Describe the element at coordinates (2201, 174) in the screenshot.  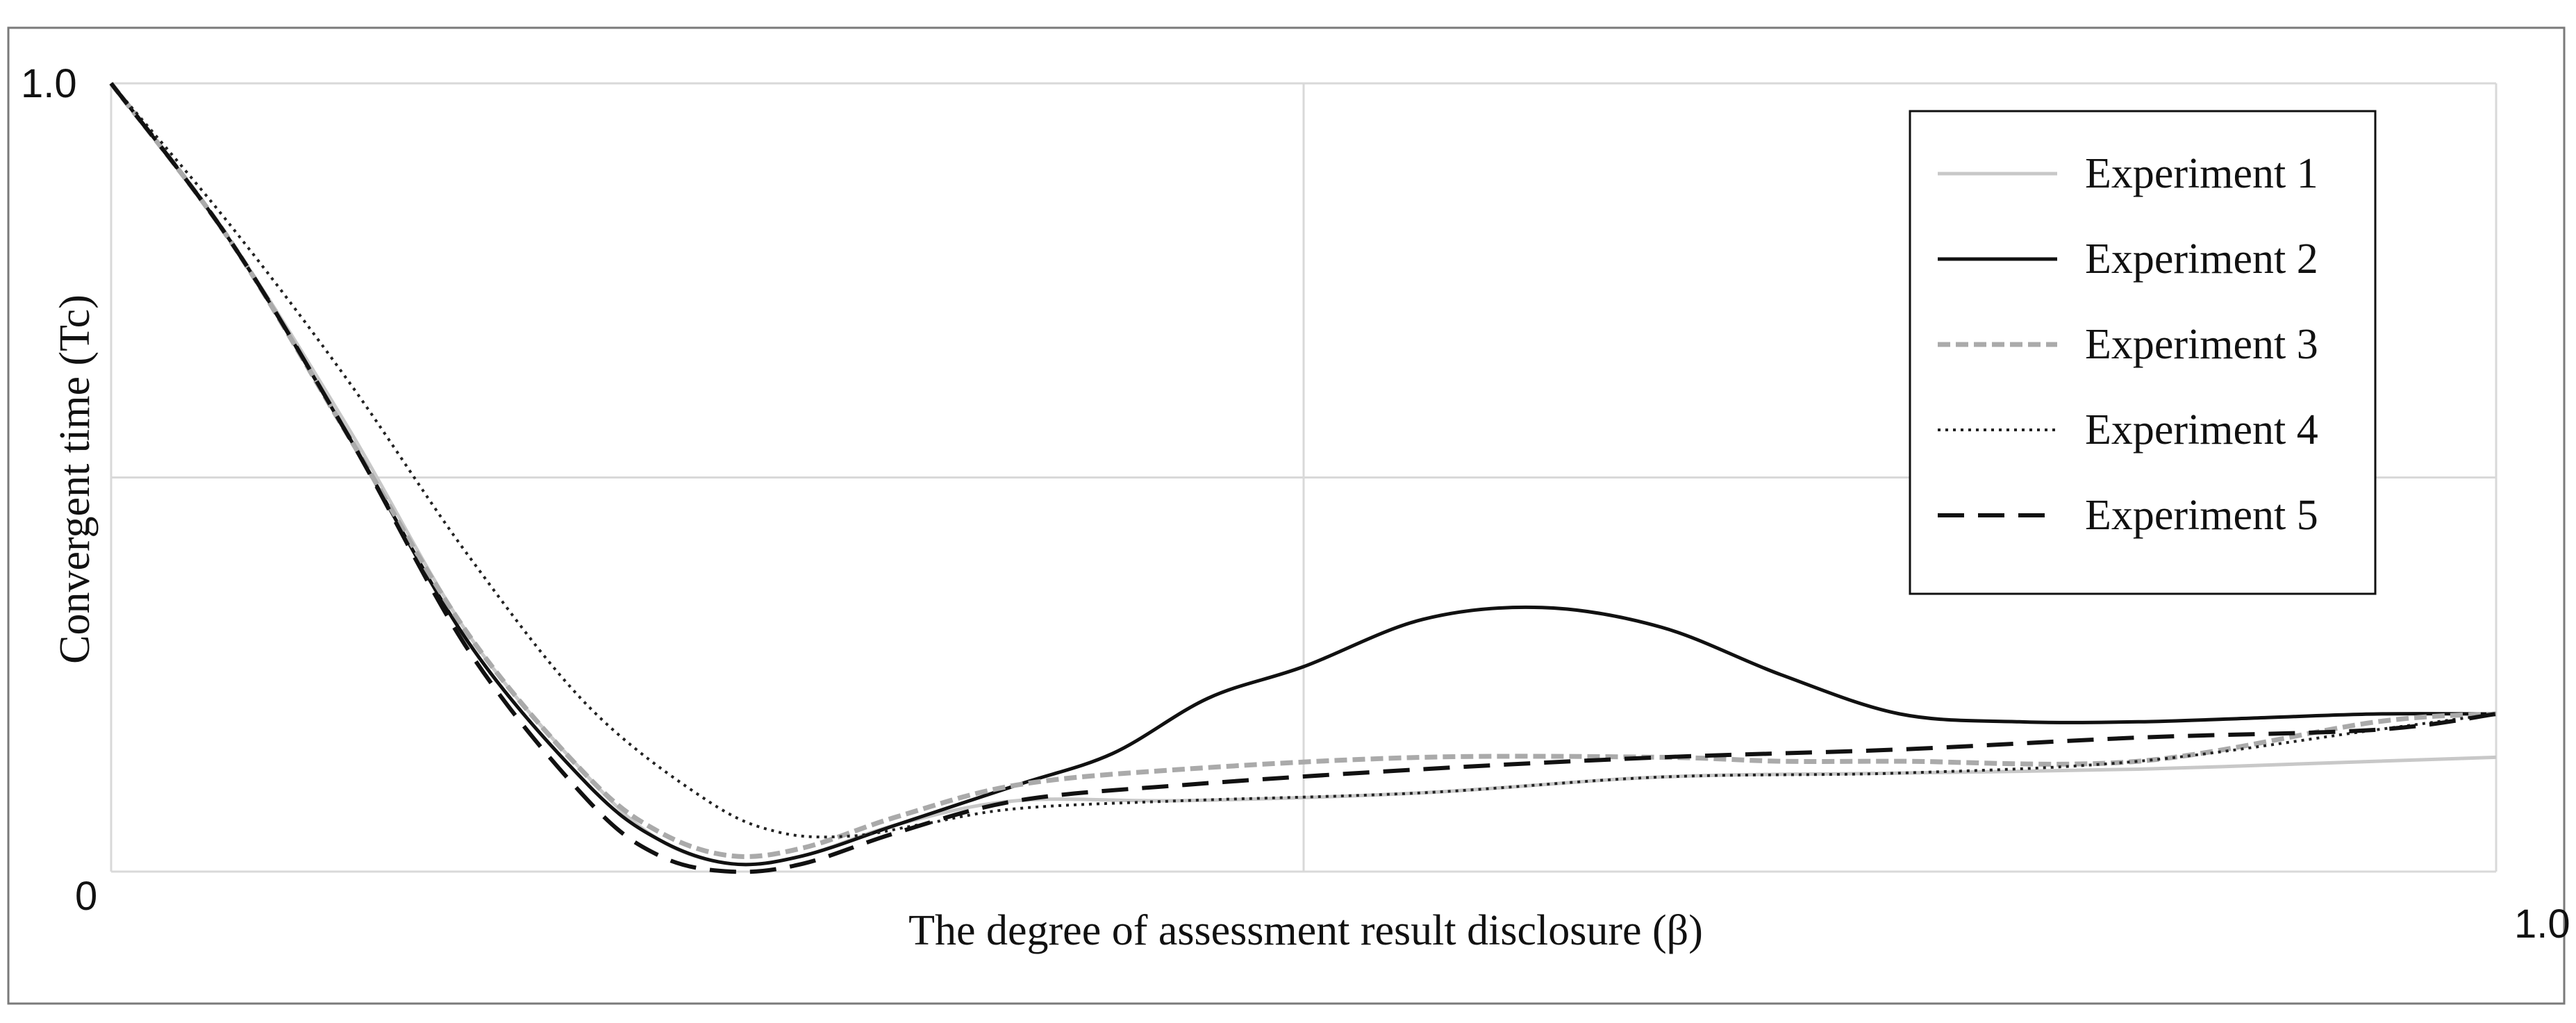
I see `legend-label-experiment-1: Experiment 1` at that location.